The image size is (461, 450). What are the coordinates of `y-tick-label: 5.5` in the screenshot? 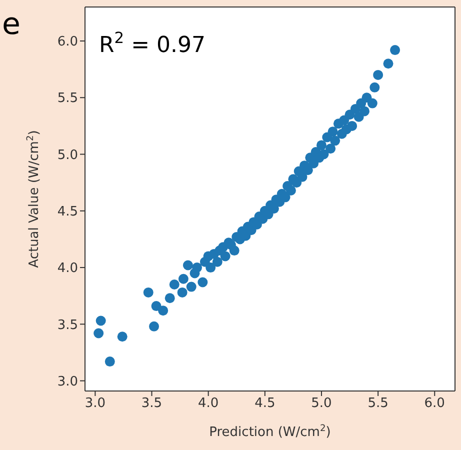 It's located at (67, 98).